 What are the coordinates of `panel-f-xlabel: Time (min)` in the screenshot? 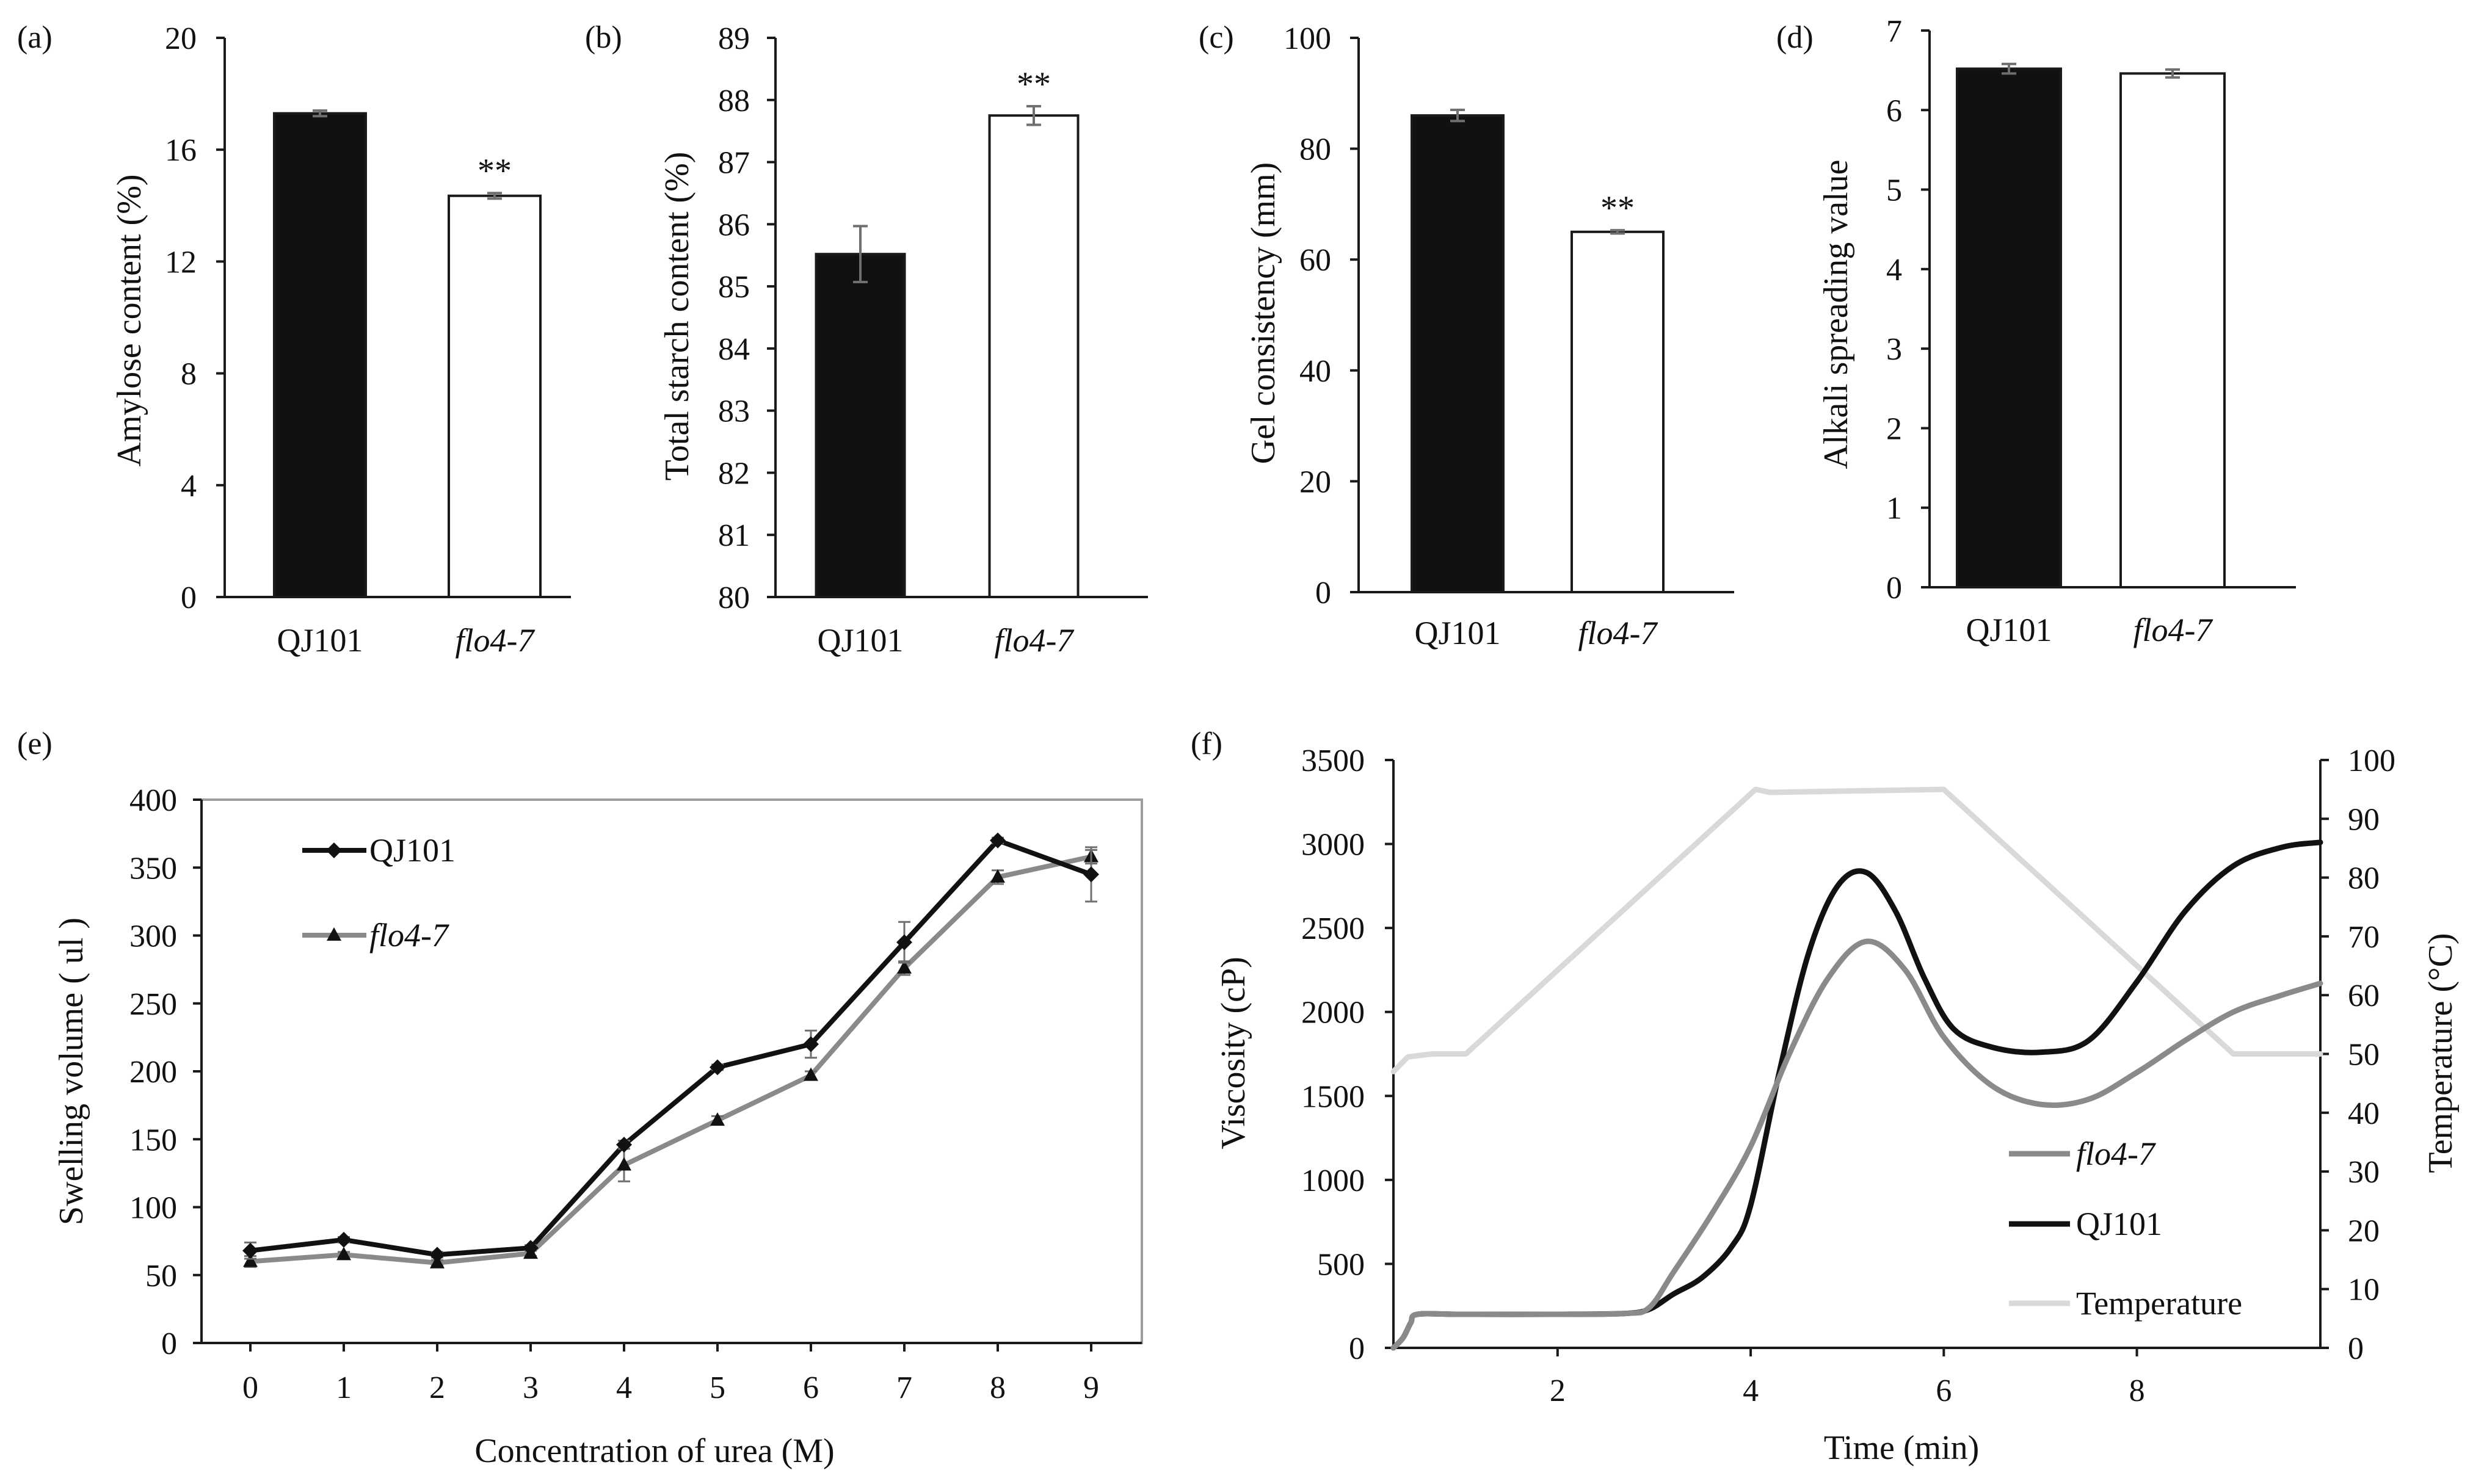 It's located at (1902, 1448).